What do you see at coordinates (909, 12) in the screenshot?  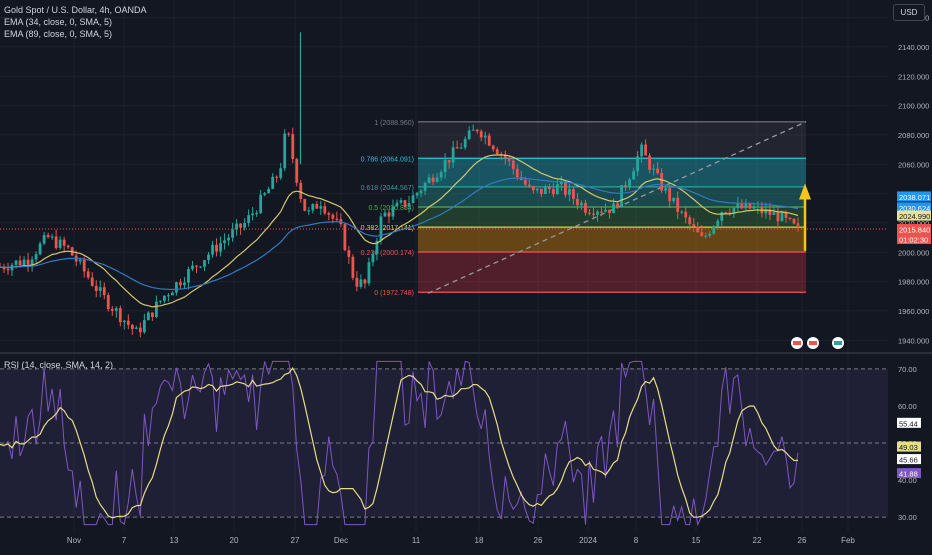 I see `currency-button: USD` at bounding box center [909, 12].